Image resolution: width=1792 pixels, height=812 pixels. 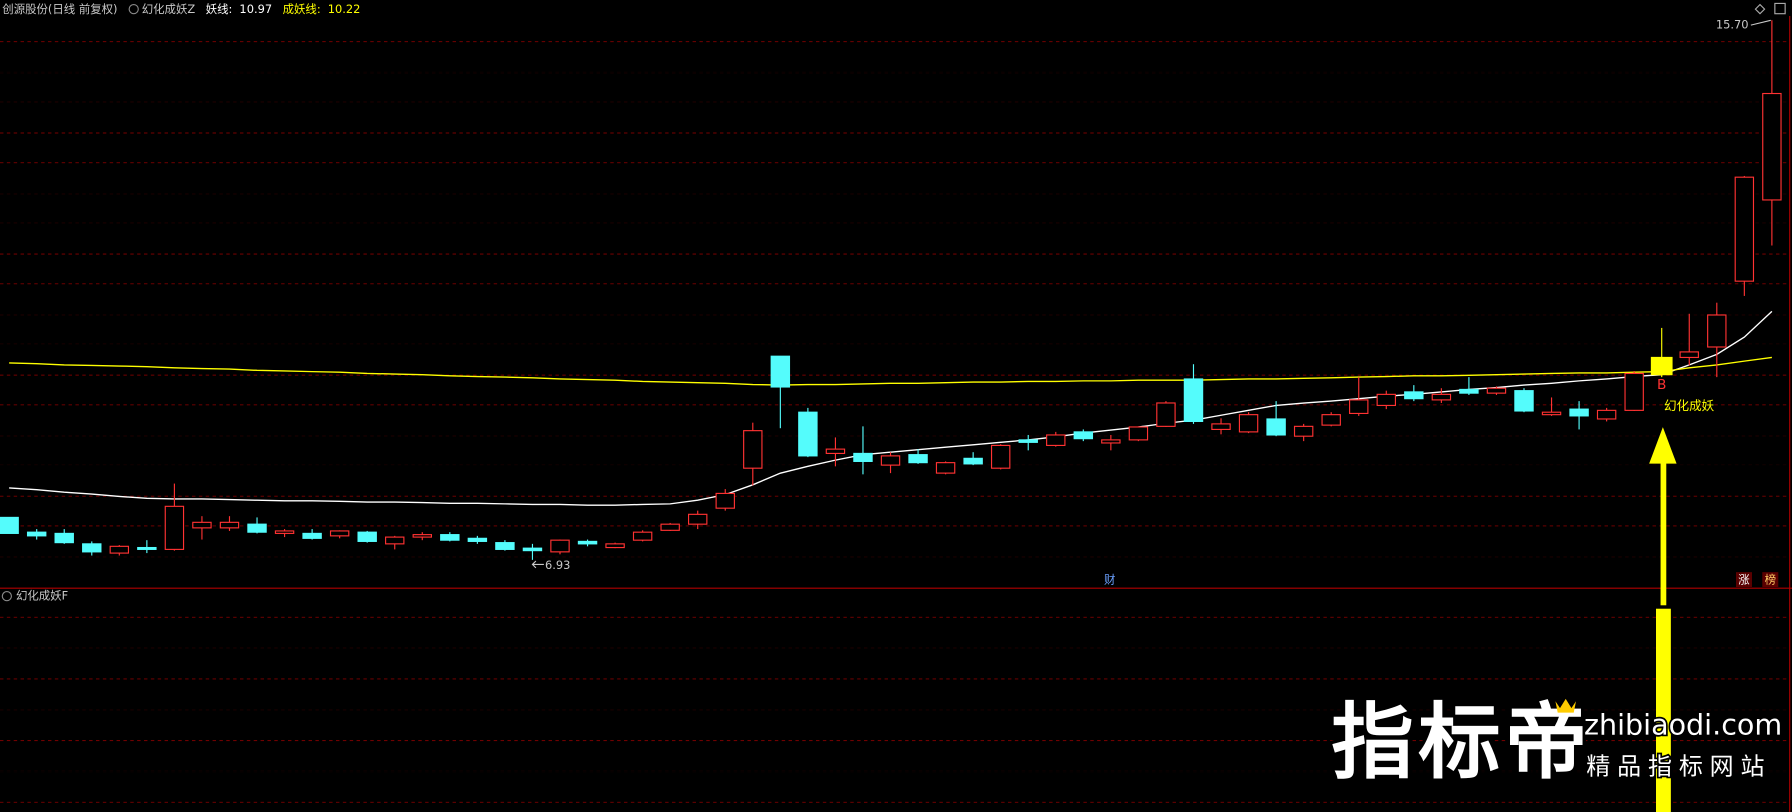 I want to click on indicator-line, so click(x=890, y=371).